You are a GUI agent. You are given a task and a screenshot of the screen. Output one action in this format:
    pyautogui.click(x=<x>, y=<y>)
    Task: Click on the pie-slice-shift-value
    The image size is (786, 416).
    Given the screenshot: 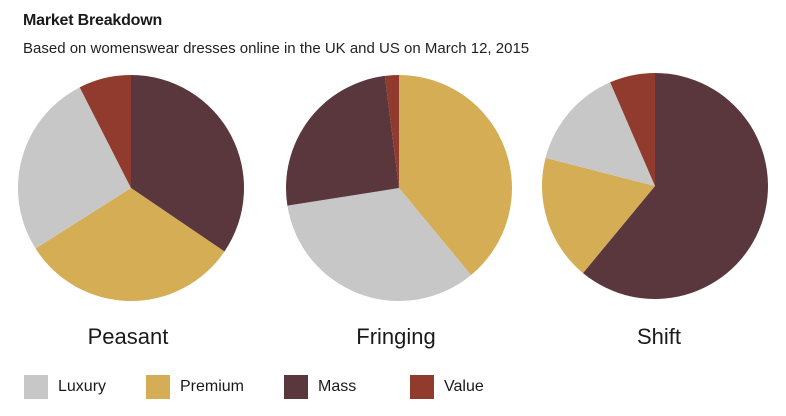 What is the action you would take?
    pyautogui.click(x=632, y=129)
    